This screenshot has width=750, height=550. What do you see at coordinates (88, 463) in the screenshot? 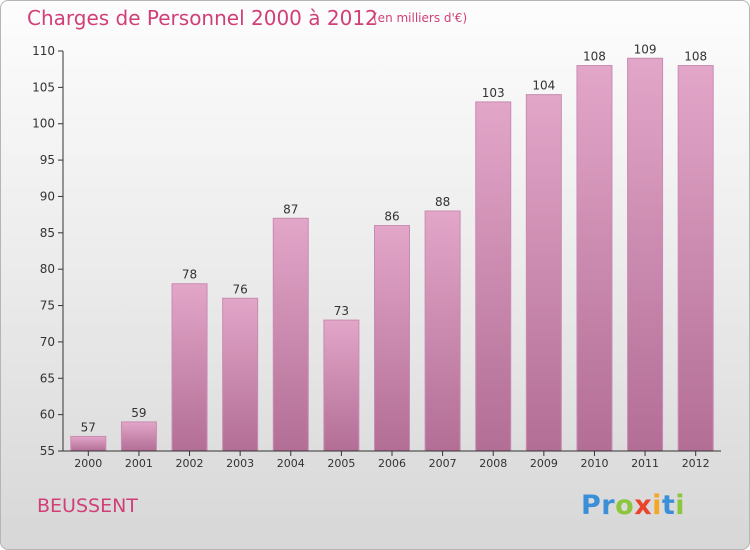
I see `x-tick-label-2000: 2000` at bounding box center [88, 463].